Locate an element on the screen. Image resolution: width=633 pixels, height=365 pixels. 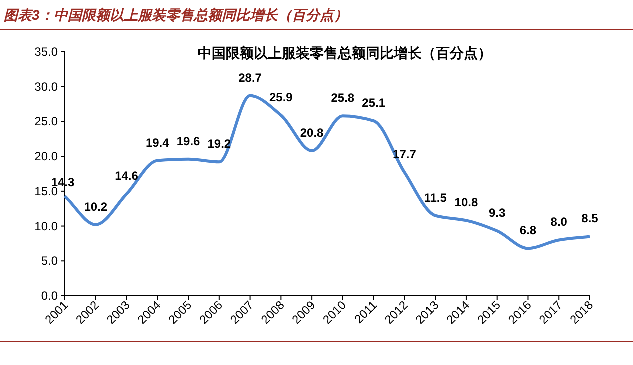
text: 14.6 is located at coordinates (126, 176).